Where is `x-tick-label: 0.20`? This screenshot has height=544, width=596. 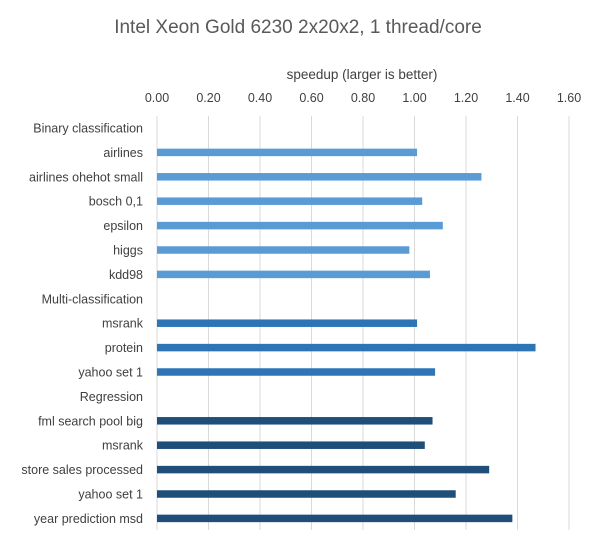
x-tick-label: 0.20 is located at coordinates (208, 98).